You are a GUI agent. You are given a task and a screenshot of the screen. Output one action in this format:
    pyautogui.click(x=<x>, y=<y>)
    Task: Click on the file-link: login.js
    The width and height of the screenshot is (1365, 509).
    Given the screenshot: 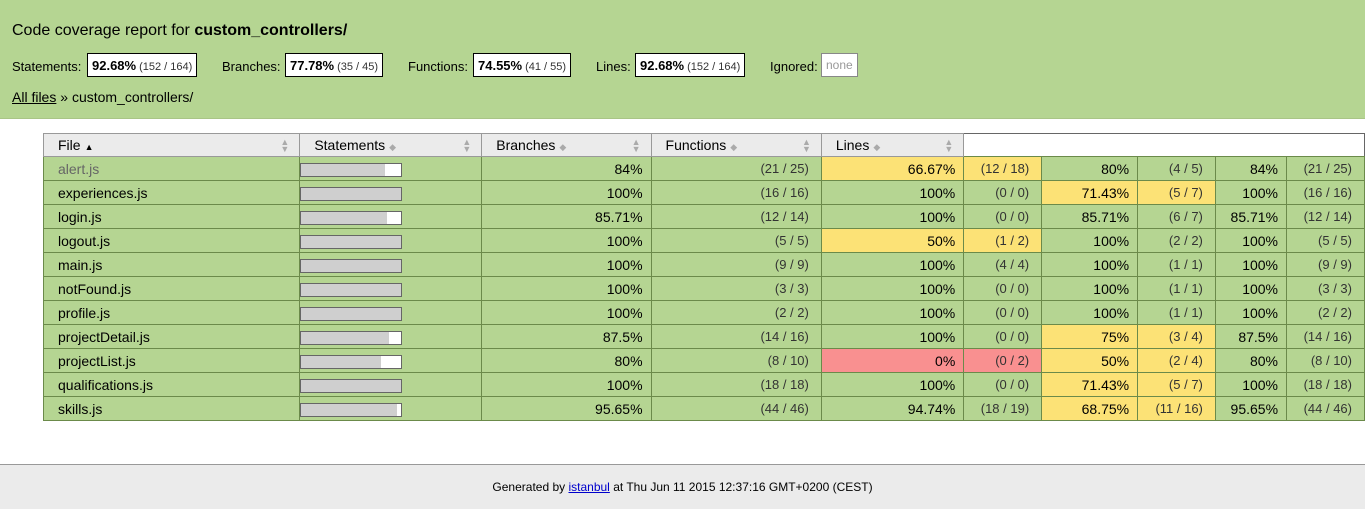 What is the action you would take?
    pyautogui.click(x=80, y=216)
    